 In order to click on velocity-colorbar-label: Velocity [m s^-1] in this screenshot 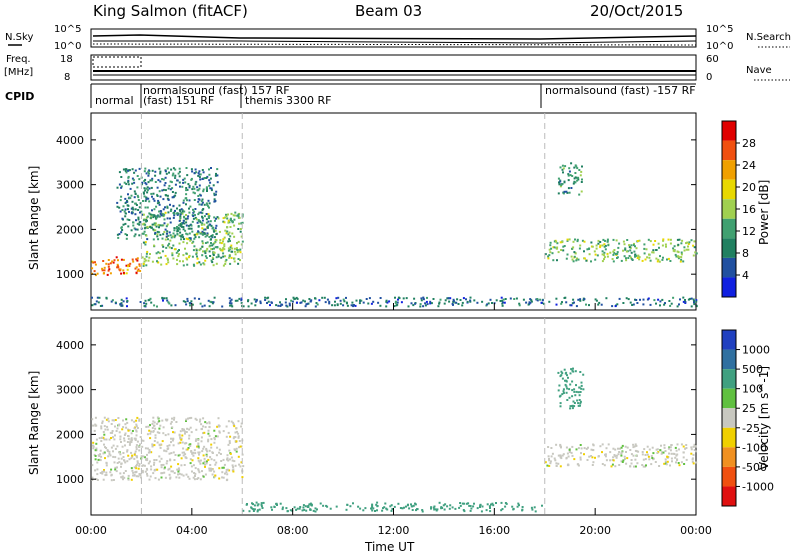, I will do `click(764, 418)`.